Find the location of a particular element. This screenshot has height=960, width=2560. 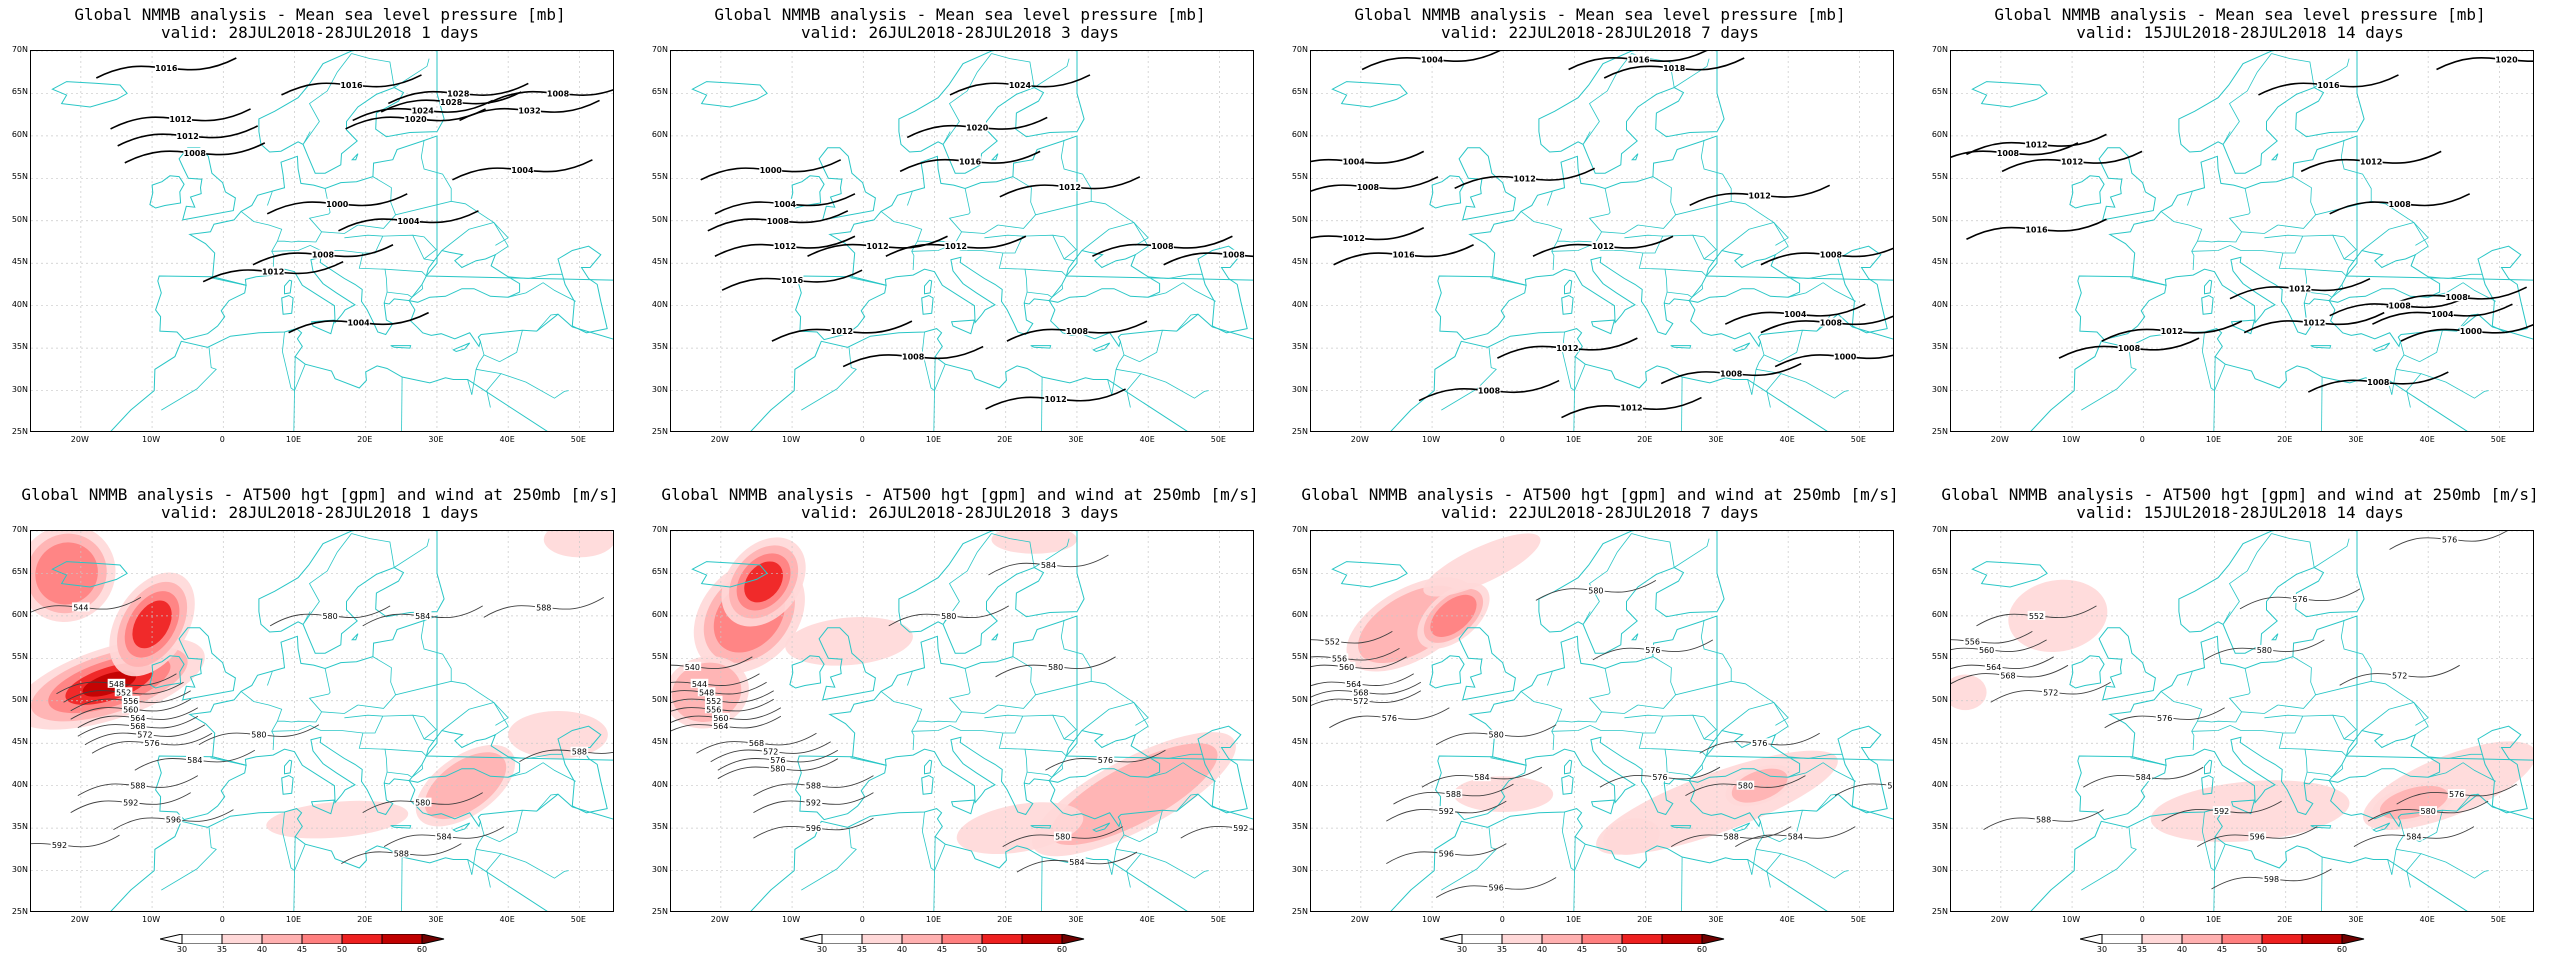

isobars is located at coordinates (1602, 235).